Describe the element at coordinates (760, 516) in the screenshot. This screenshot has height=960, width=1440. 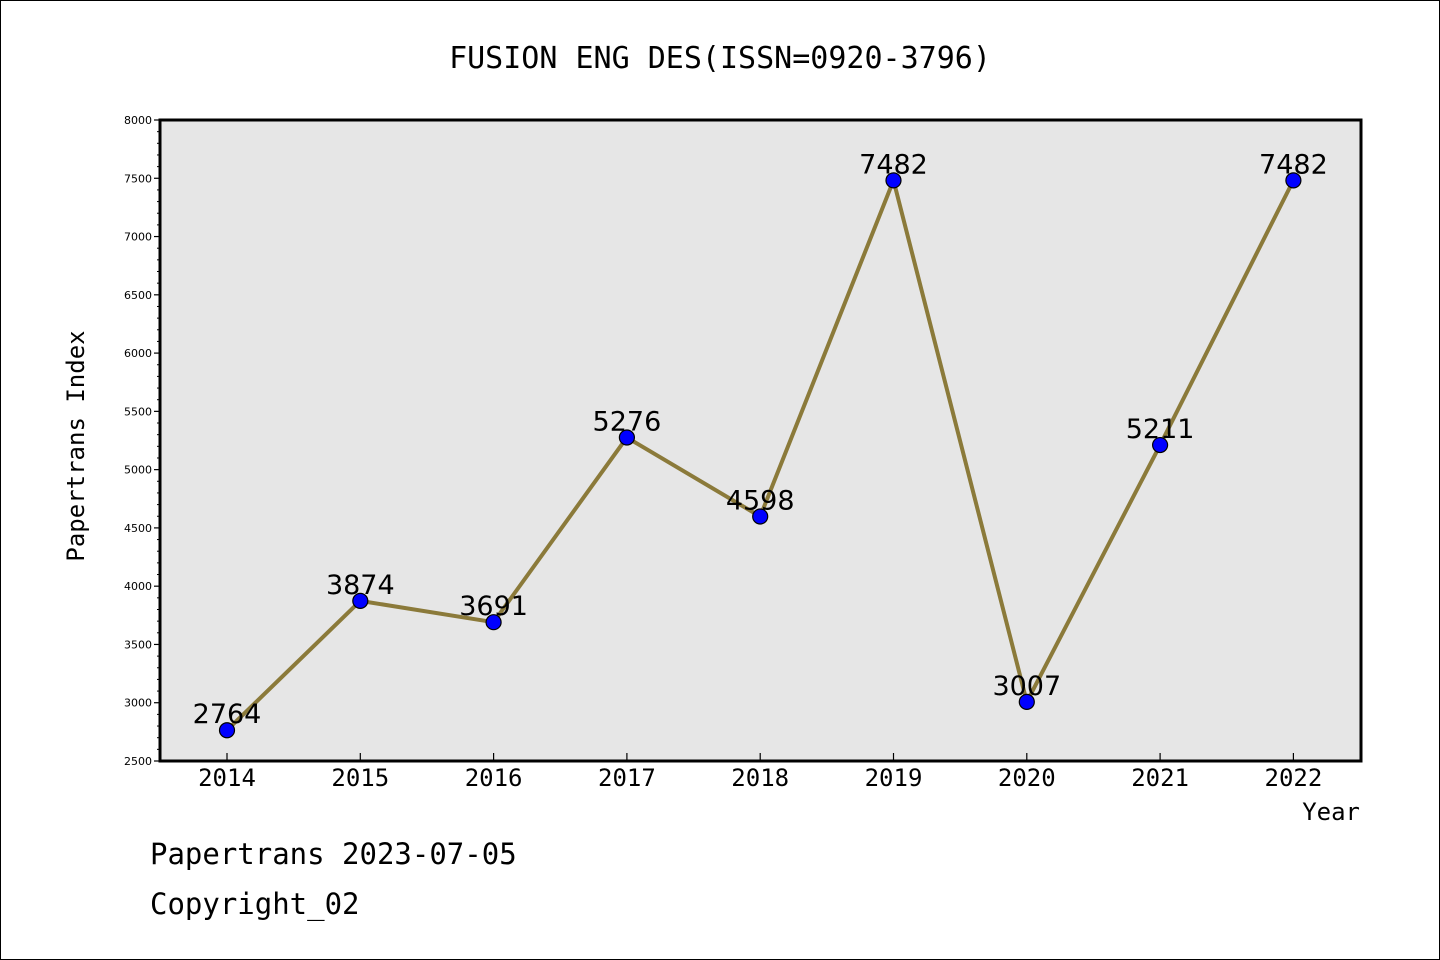
I see `data-point-2018` at that location.